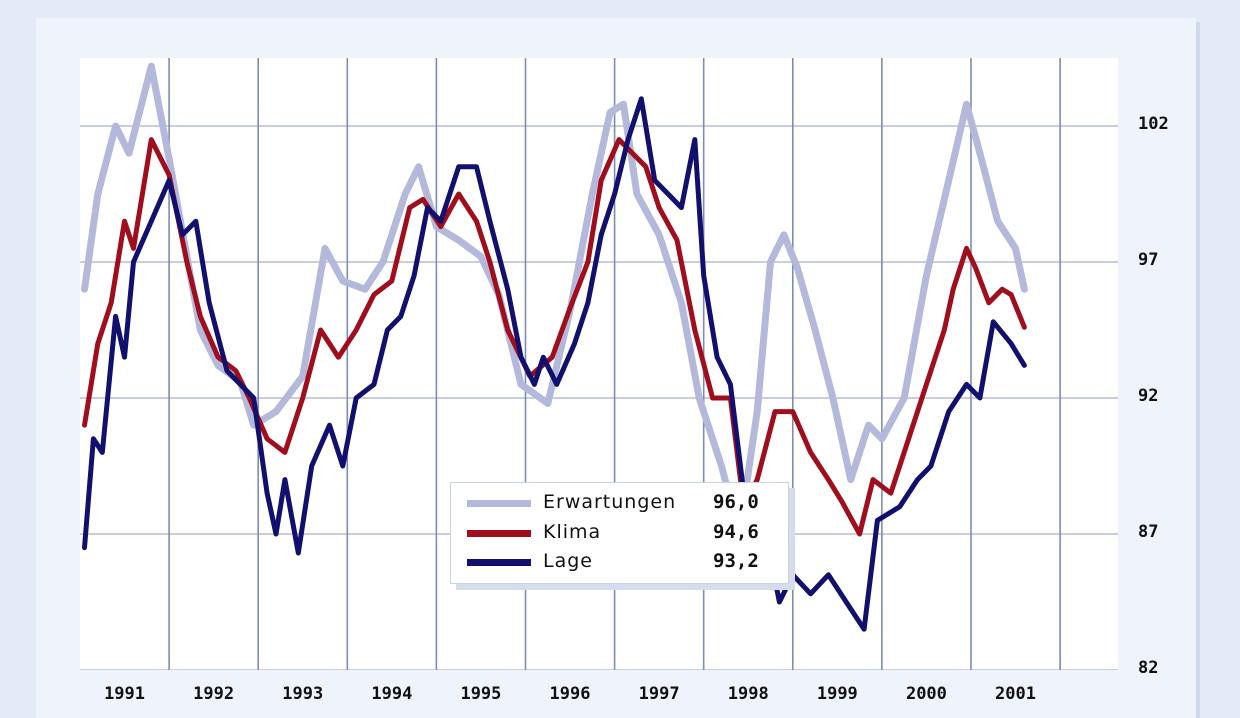  I want to click on y-tick-label-92: 92, so click(1148, 396).